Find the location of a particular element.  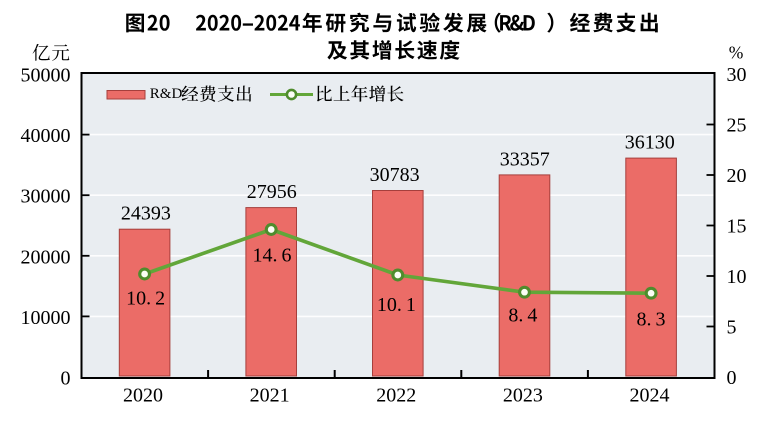

svg-text: 8. 3 is located at coordinates (650, 320).